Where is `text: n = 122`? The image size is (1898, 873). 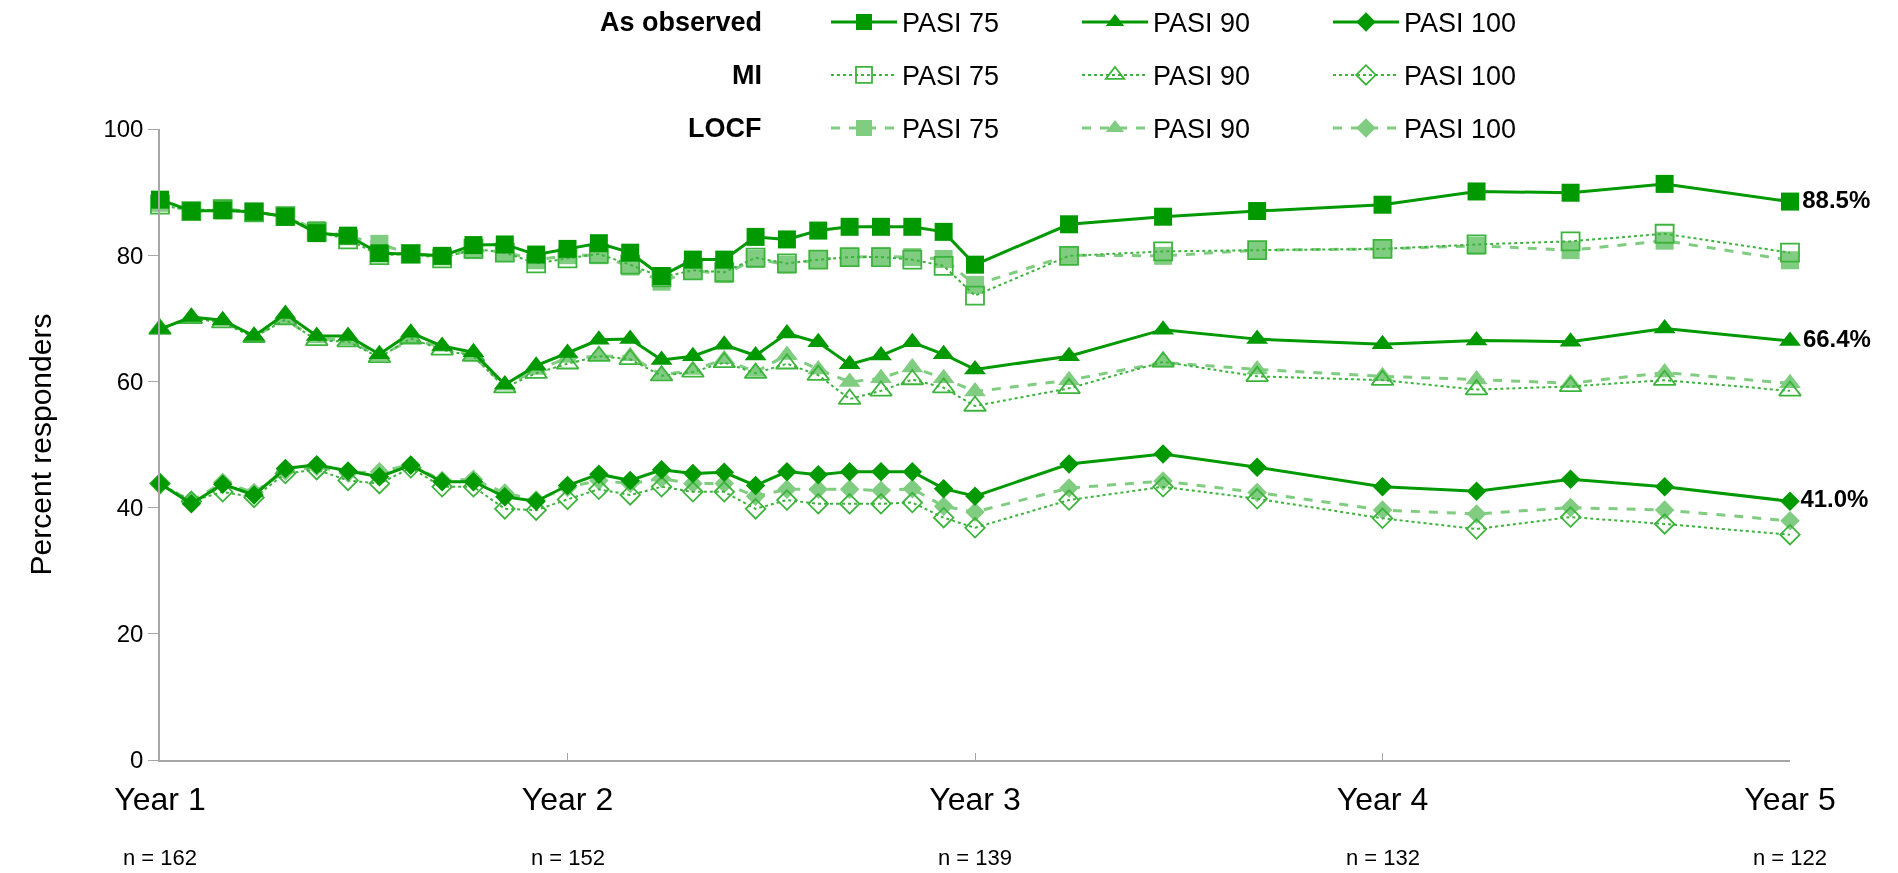
text: n = 122 is located at coordinates (1790, 857).